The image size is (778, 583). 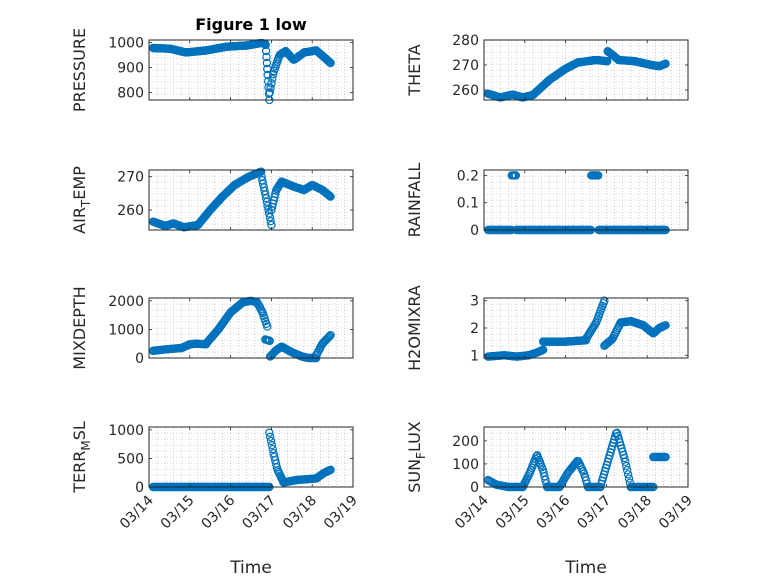 What do you see at coordinates (219, 512) in the screenshot?
I see `x-tick-label: 03/16` at bounding box center [219, 512].